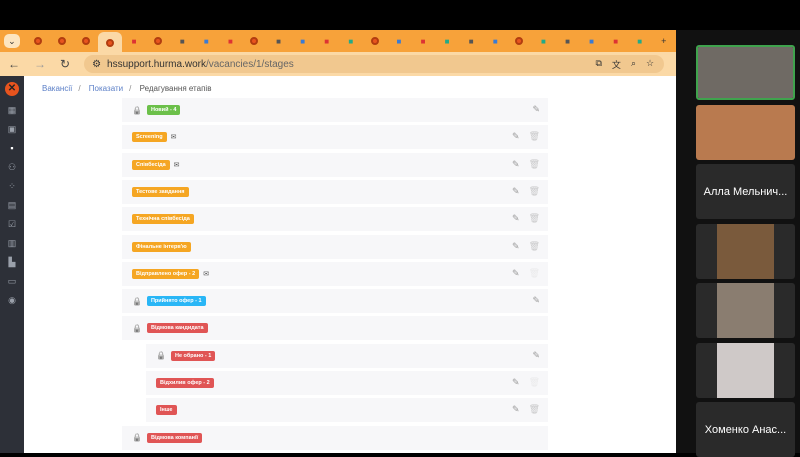 The image size is (800, 457). What do you see at coordinates (400, 15) in the screenshot?
I see `screen-top-bar` at bounding box center [400, 15].